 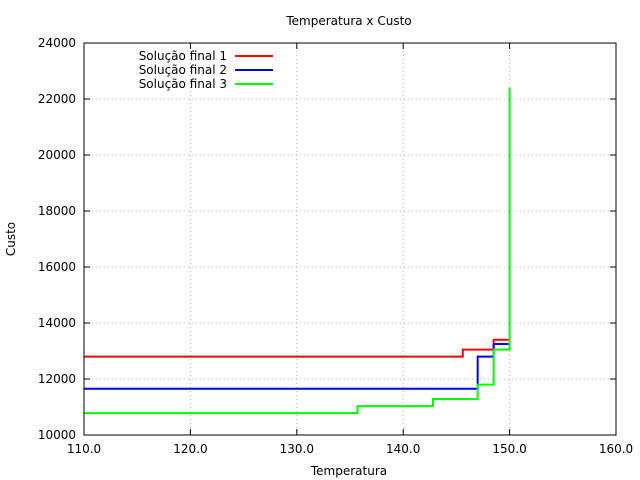 What do you see at coordinates (403, 449) in the screenshot?
I see `x-tick-label: 140.0` at bounding box center [403, 449].